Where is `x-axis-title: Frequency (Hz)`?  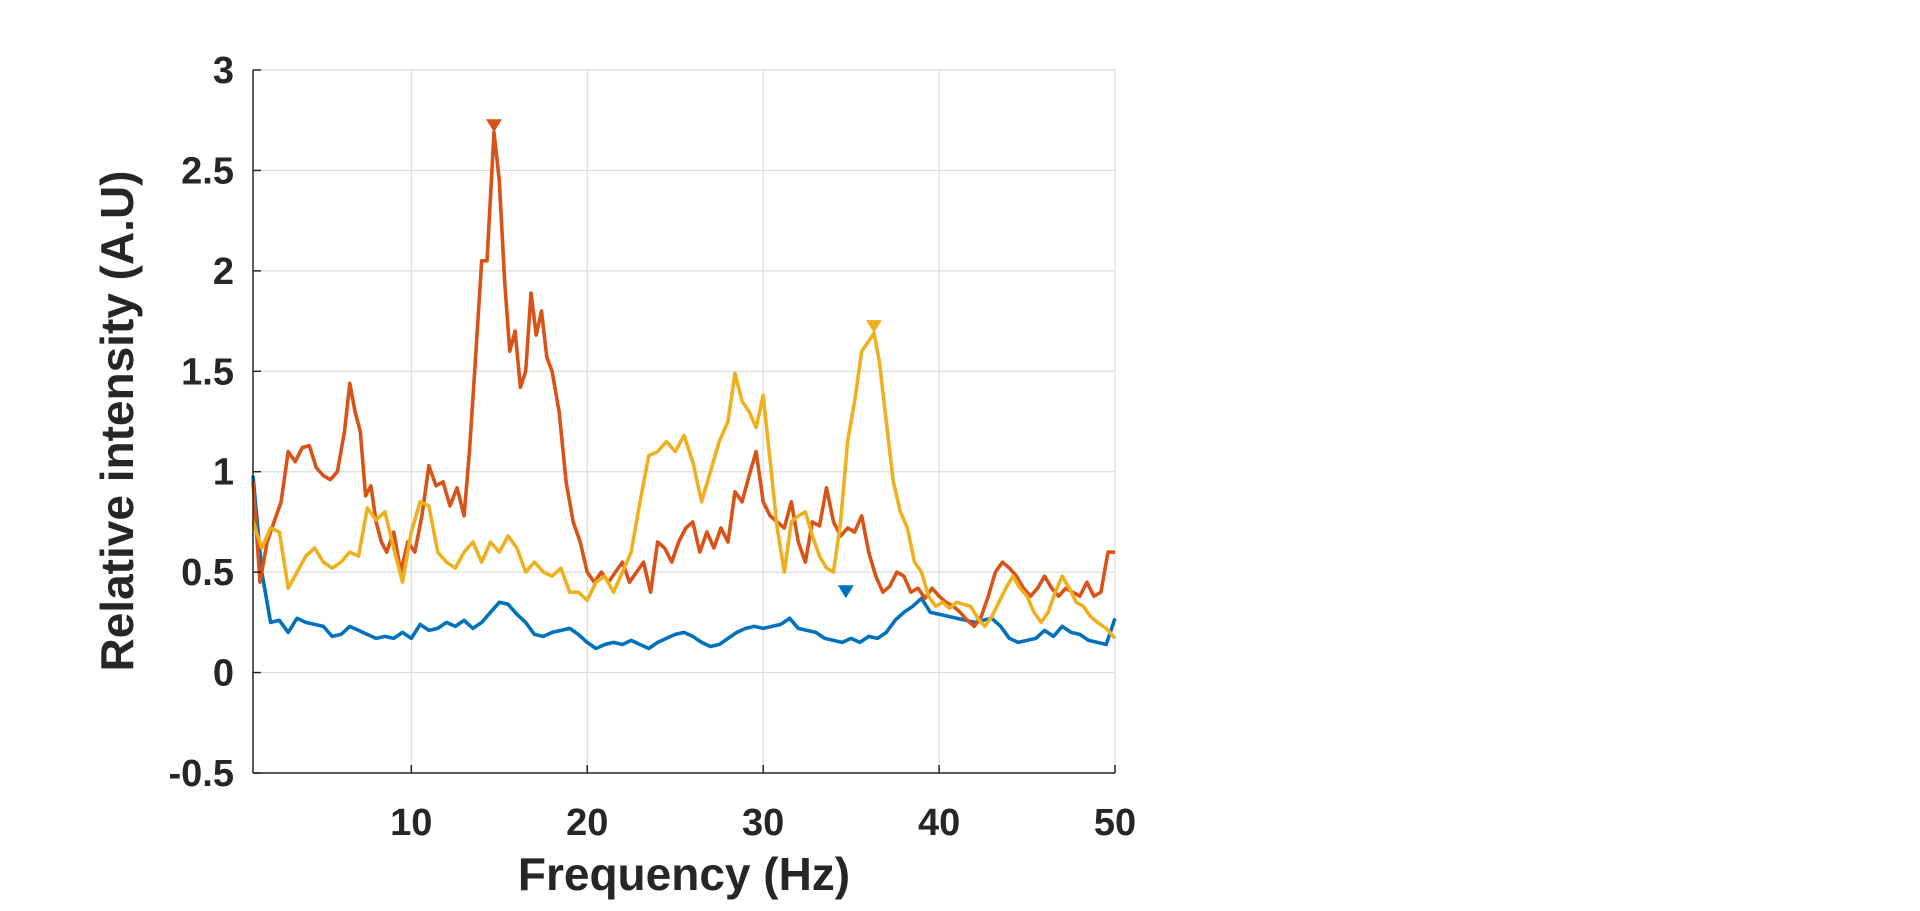 x-axis-title: Frequency (Hz) is located at coordinates (684, 874).